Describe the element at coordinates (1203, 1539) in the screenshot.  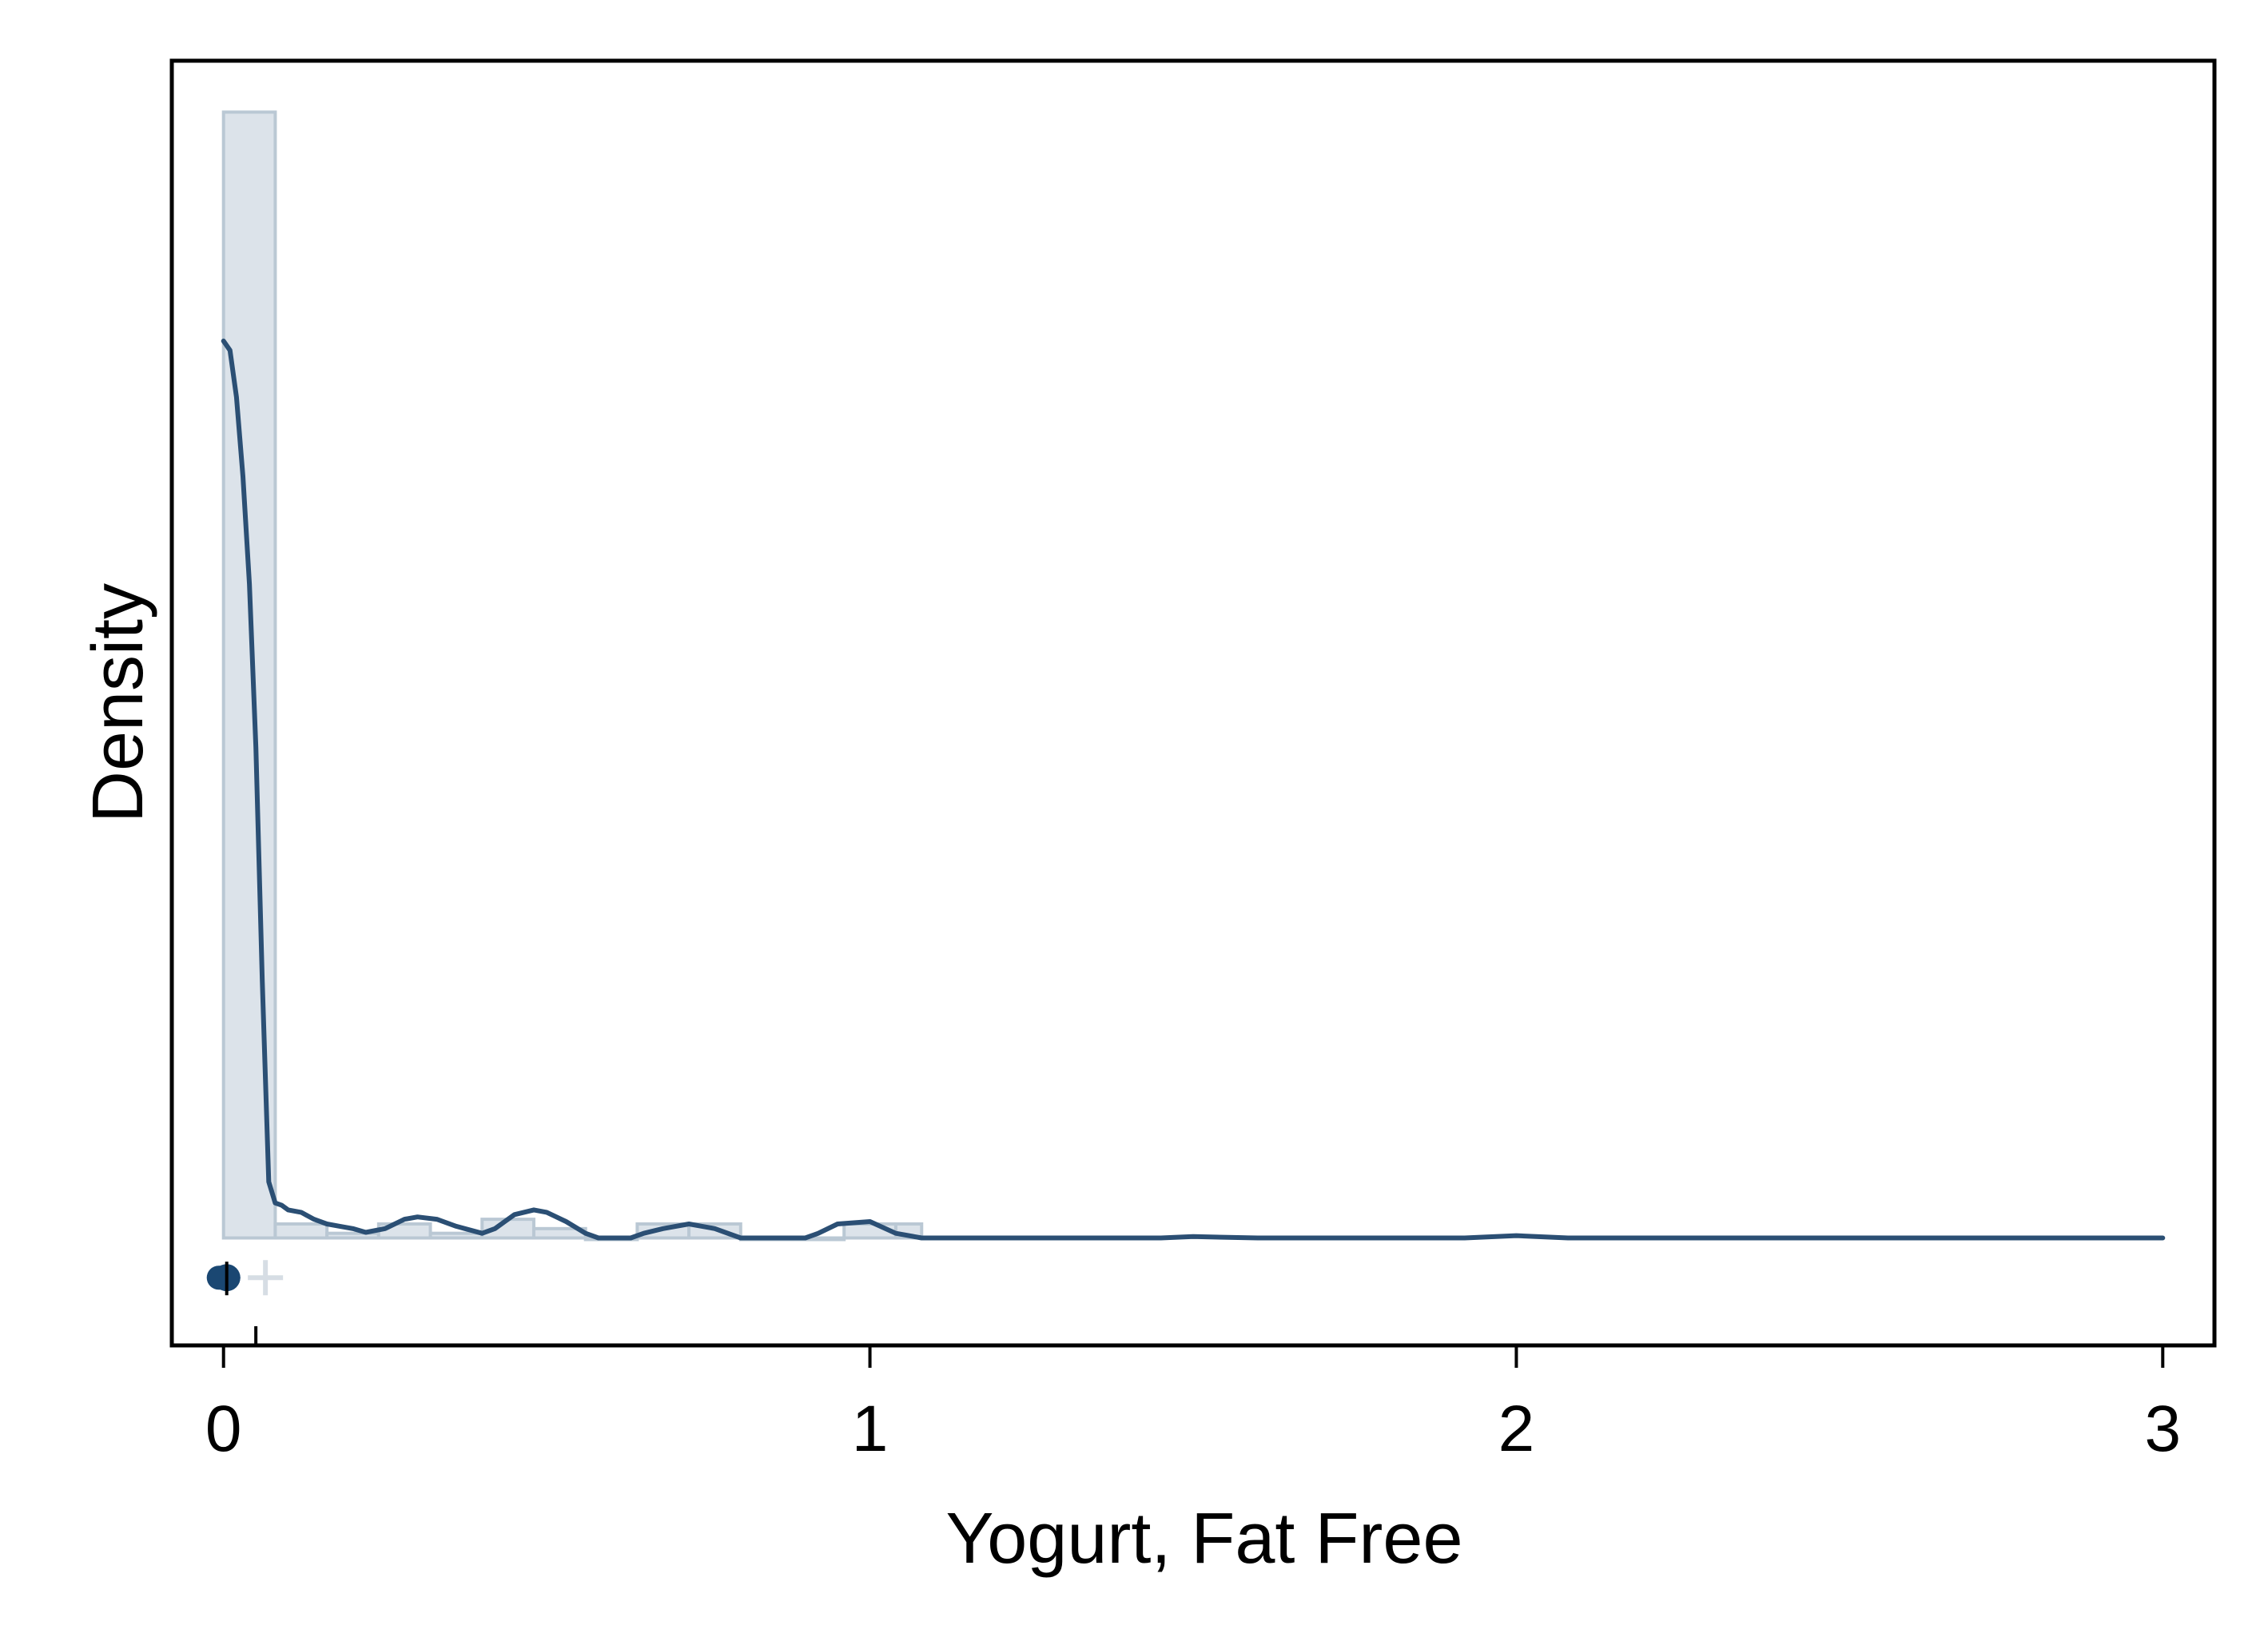
I see `x-axis-title: Yogurt, Fat Free` at that location.